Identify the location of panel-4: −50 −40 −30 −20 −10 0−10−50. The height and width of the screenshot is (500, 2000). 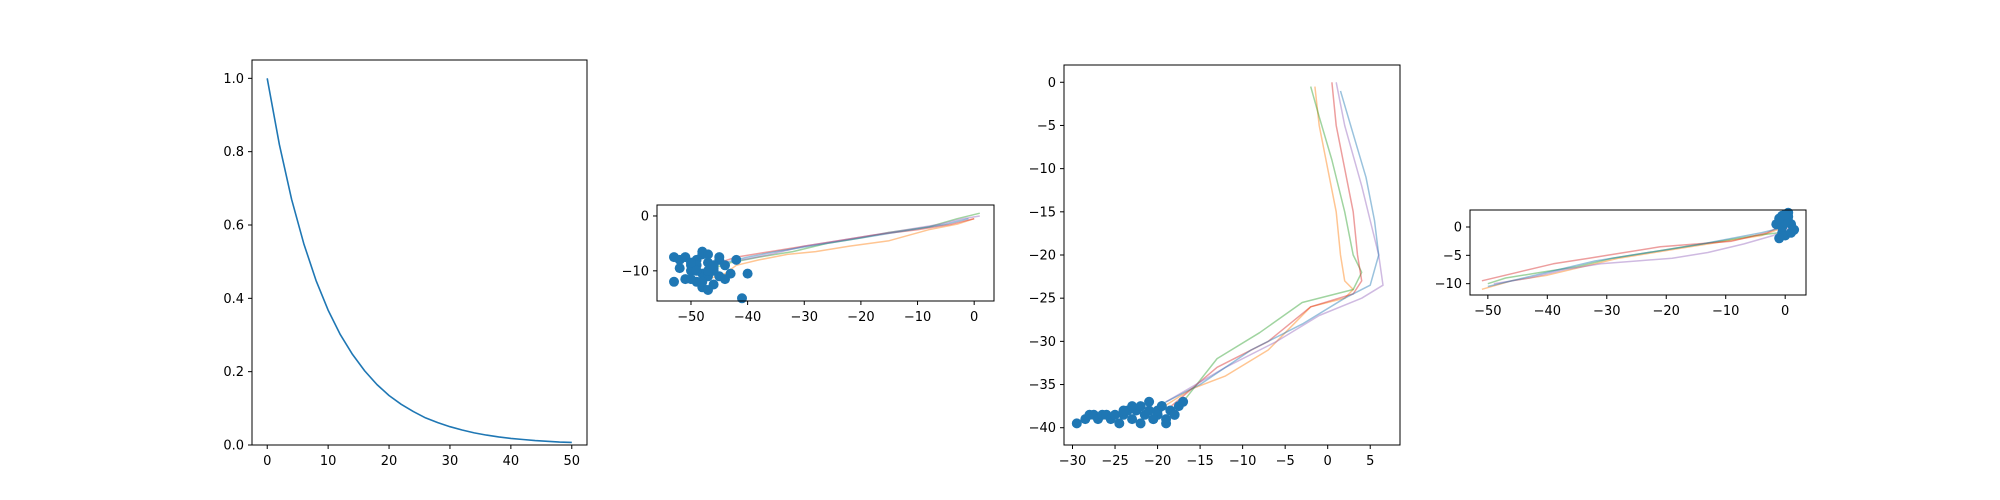
(1621, 263).